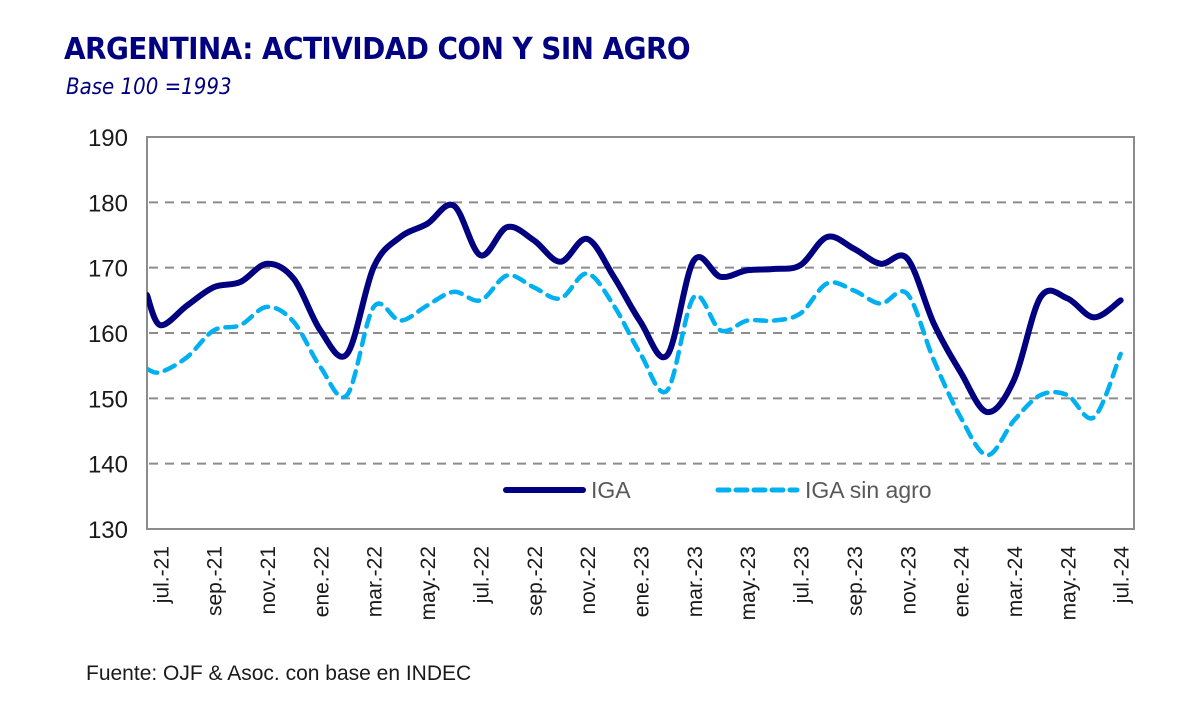 The width and height of the screenshot is (1200, 724). Describe the element at coordinates (161, 575) in the screenshot. I see `x-tick-label: jul.-21` at that location.